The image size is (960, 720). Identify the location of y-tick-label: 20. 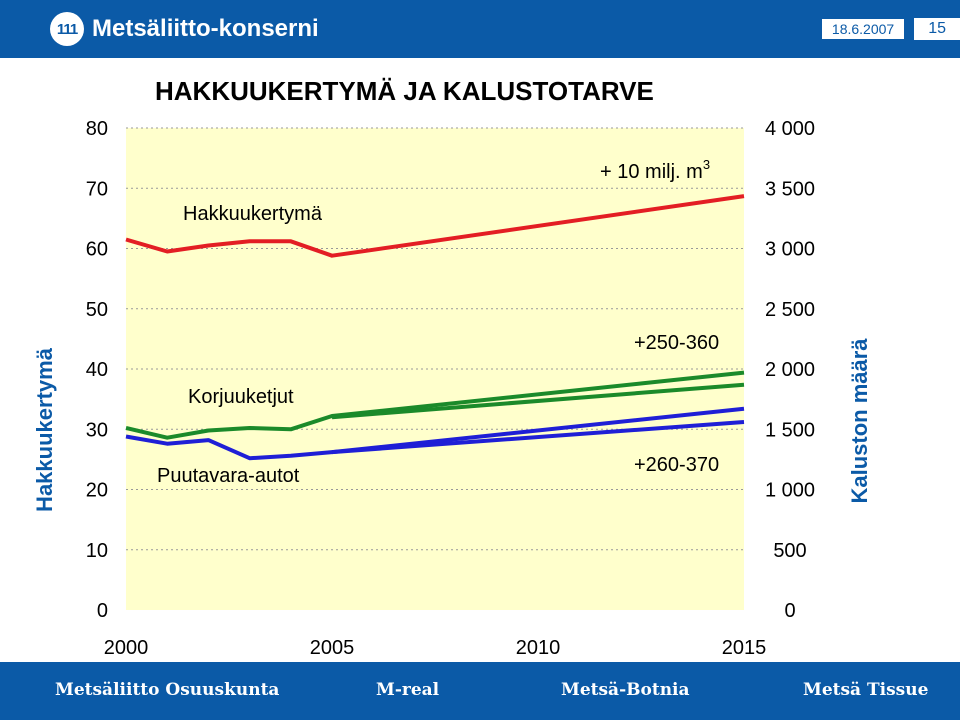
(97, 491).